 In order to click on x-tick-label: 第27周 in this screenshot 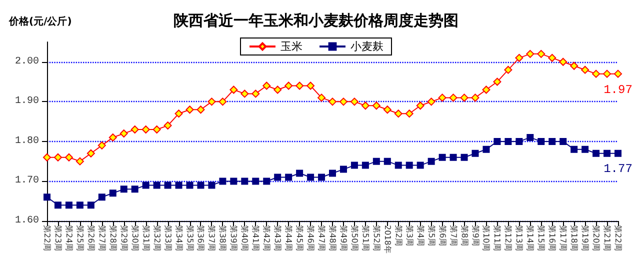, I will do `click(101, 238)`.